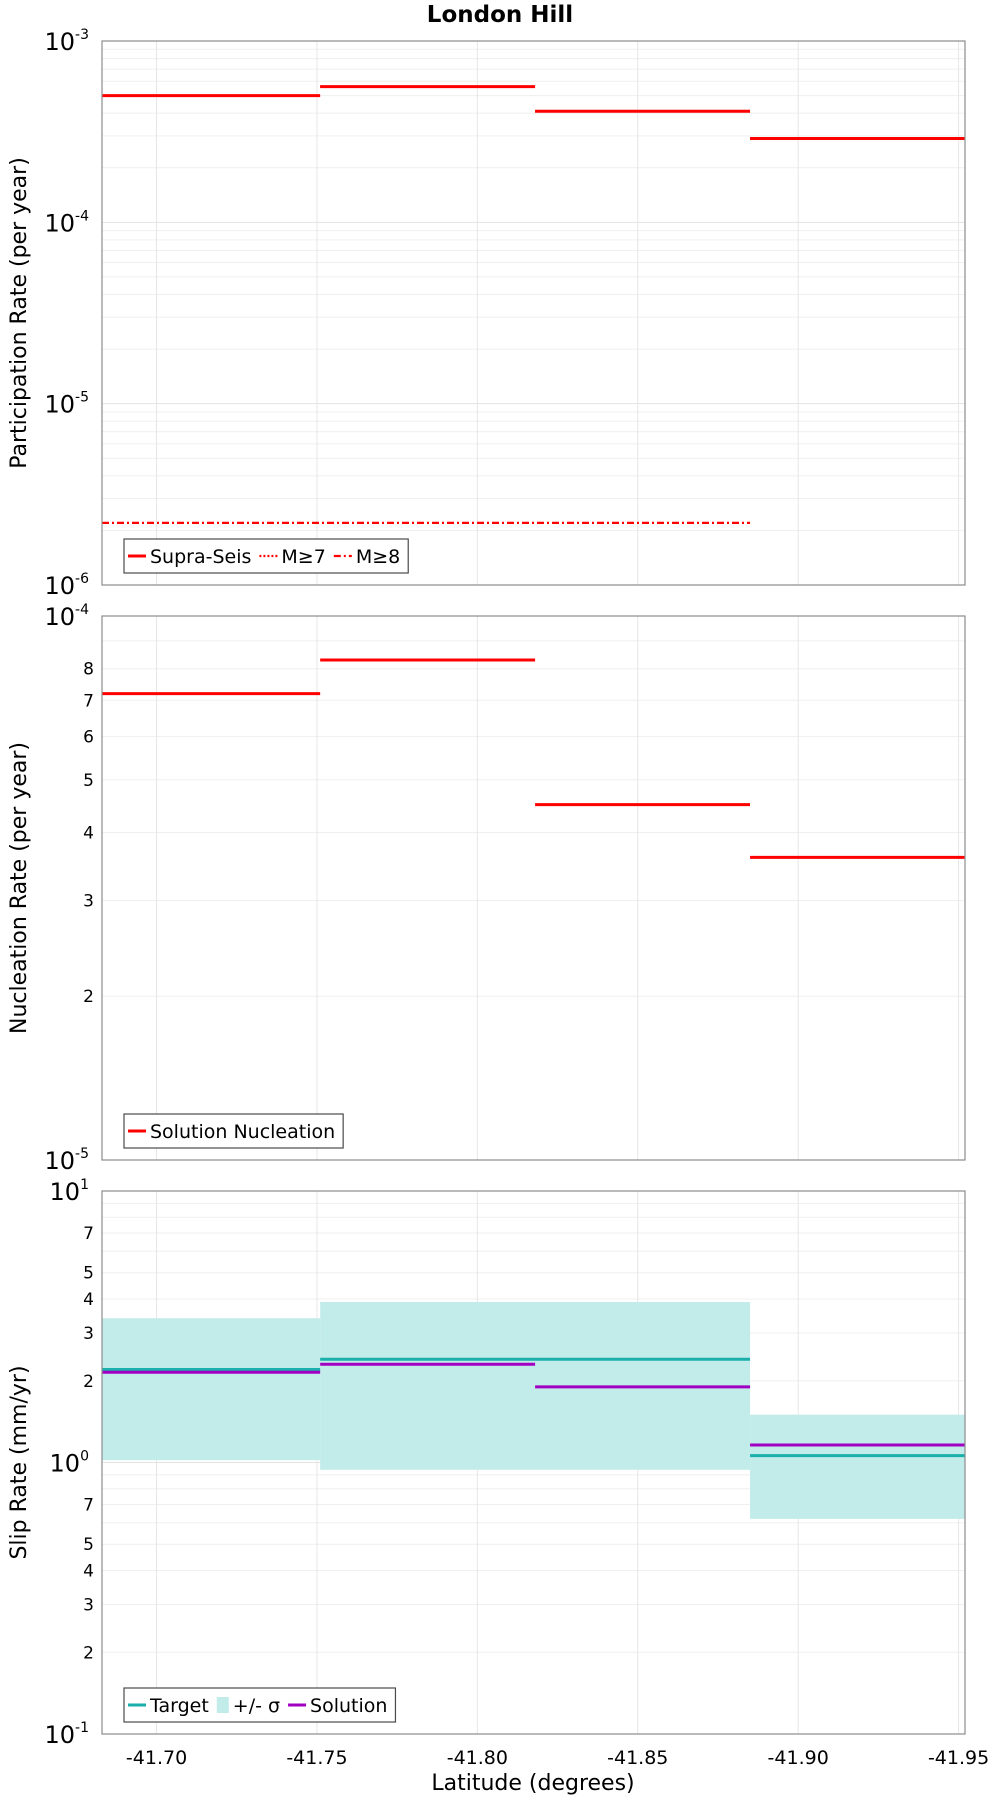  Describe the element at coordinates (82, 35) in the screenshot. I see `y-tick-exponent: -3` at that location.